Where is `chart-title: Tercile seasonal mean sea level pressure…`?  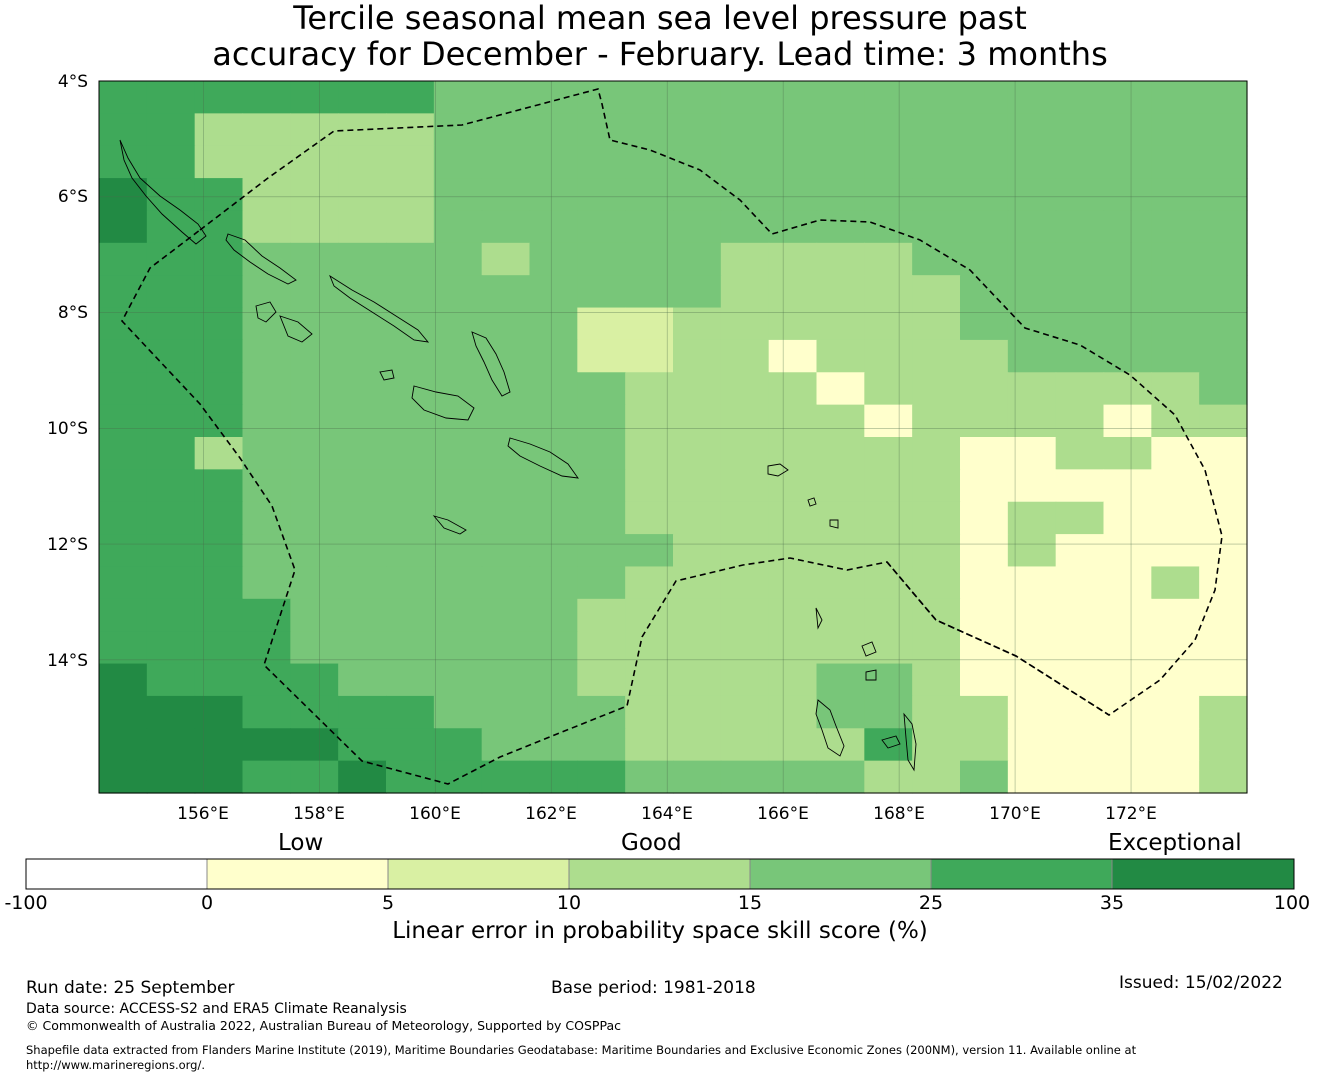 chart-title: Tercile seasonal mean sea level pressure… is located at coordinates (660, 36).